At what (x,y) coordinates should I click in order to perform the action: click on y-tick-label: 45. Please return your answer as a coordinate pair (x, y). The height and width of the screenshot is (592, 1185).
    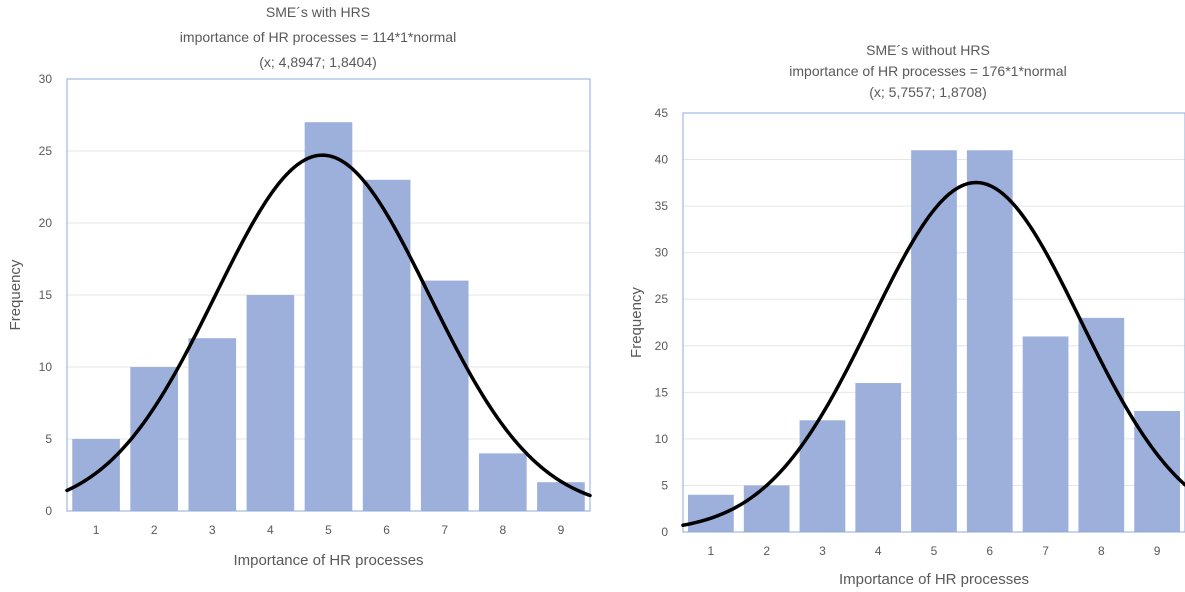
    Looking at the image, I should click on (662, 113).